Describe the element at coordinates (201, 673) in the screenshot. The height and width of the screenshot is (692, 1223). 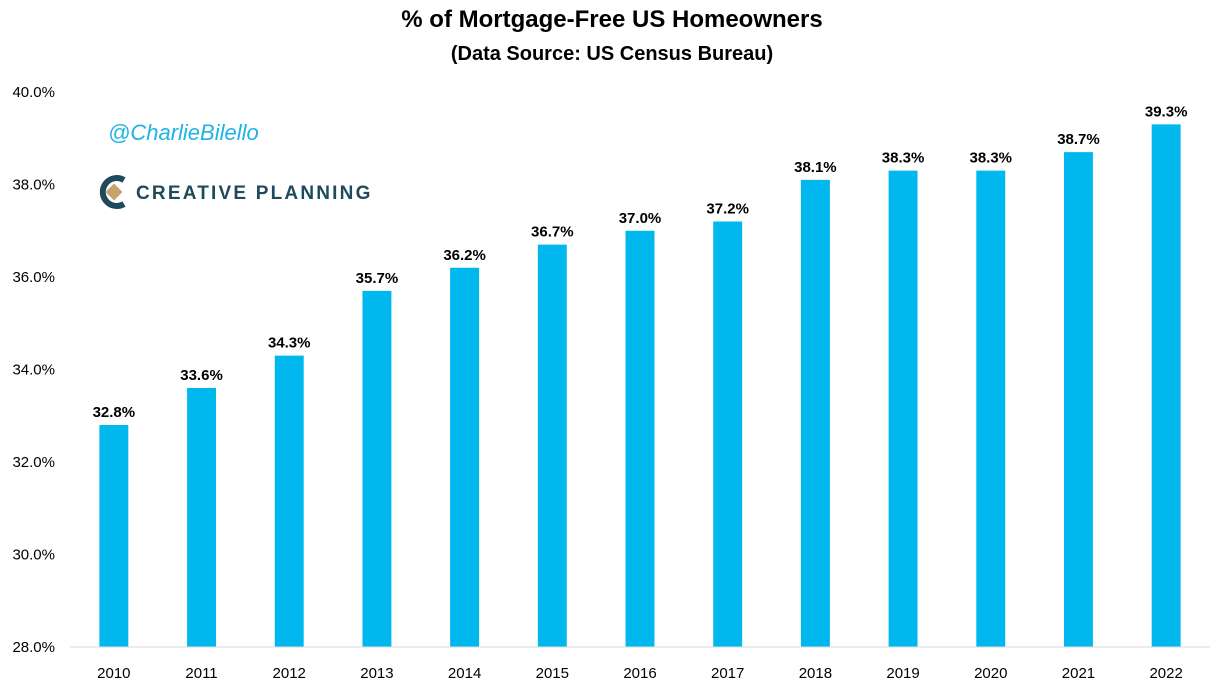
I see `x-tick-label: 2011` at that location.